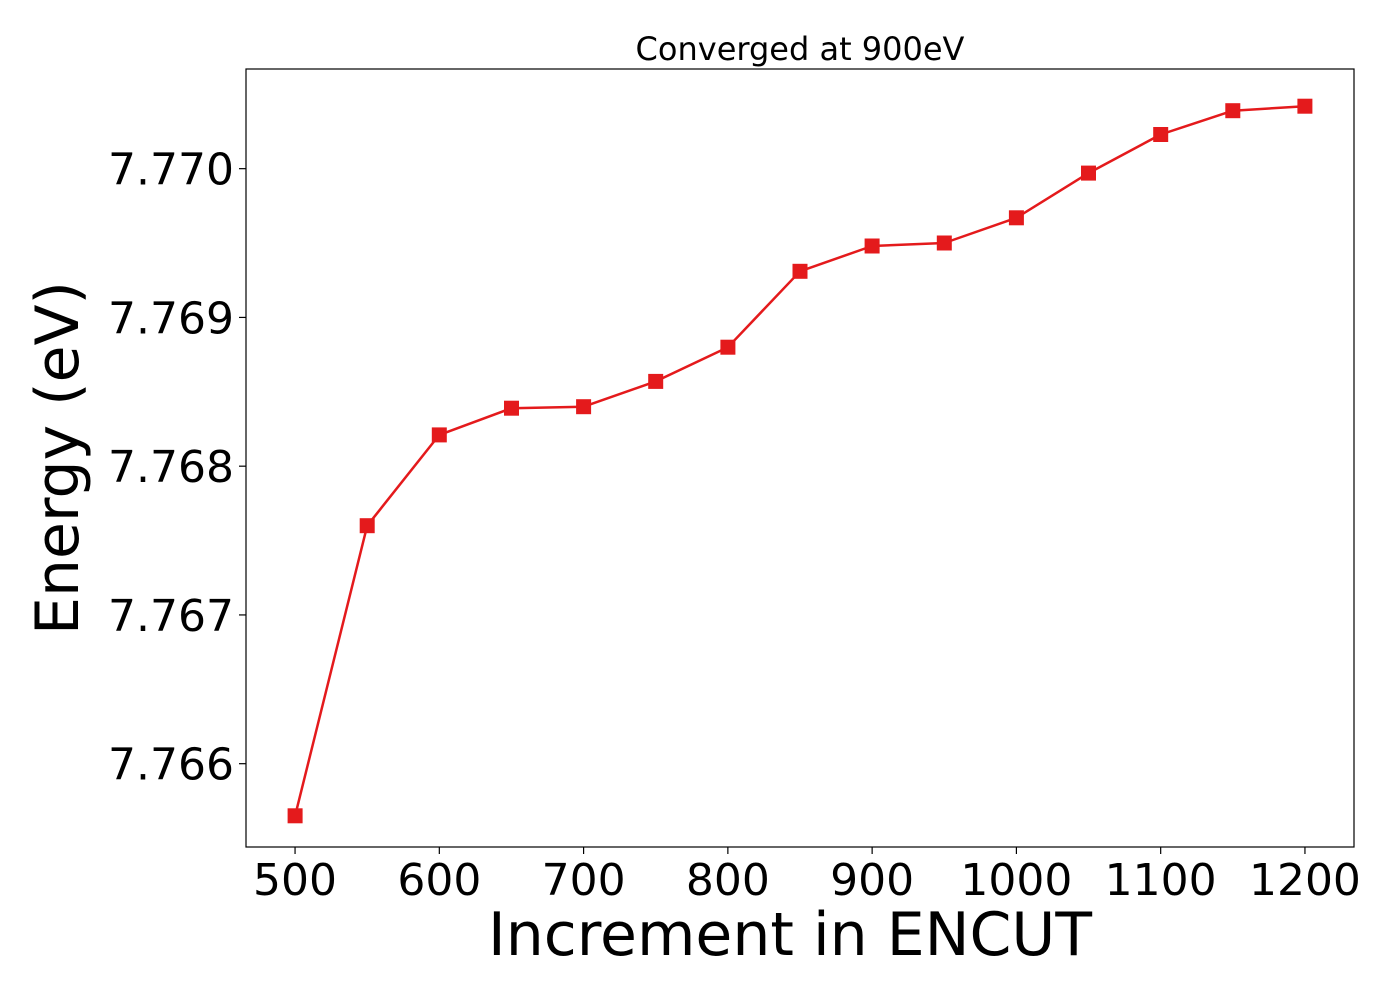 This screenshot has width=1400, height=1000. What do you see at coordinates (171, 170) in the screenshot?
I see `y-tick-label: 7.770` at bounding box center [171, 170].